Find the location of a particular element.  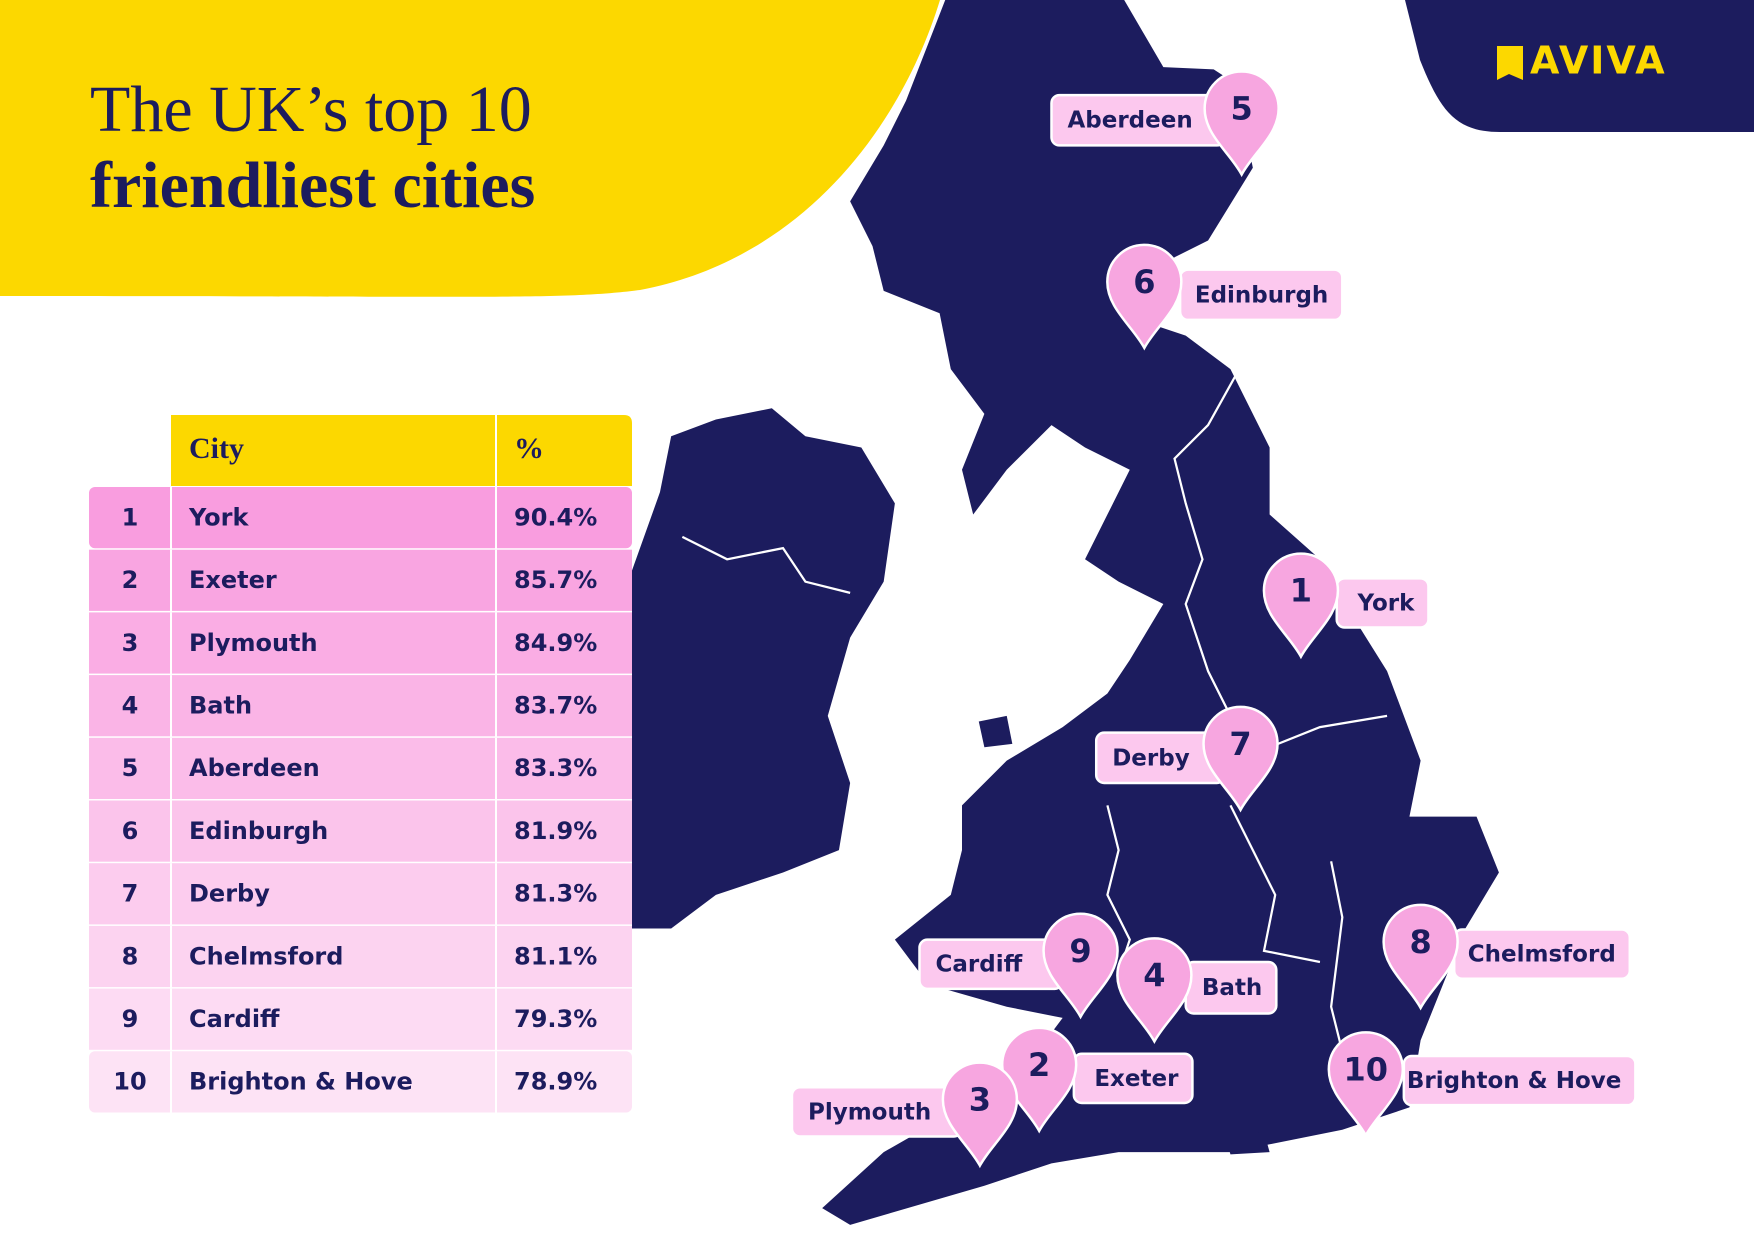

map-pin: 8 Chelmsford is located at coordinates (1507, 957).